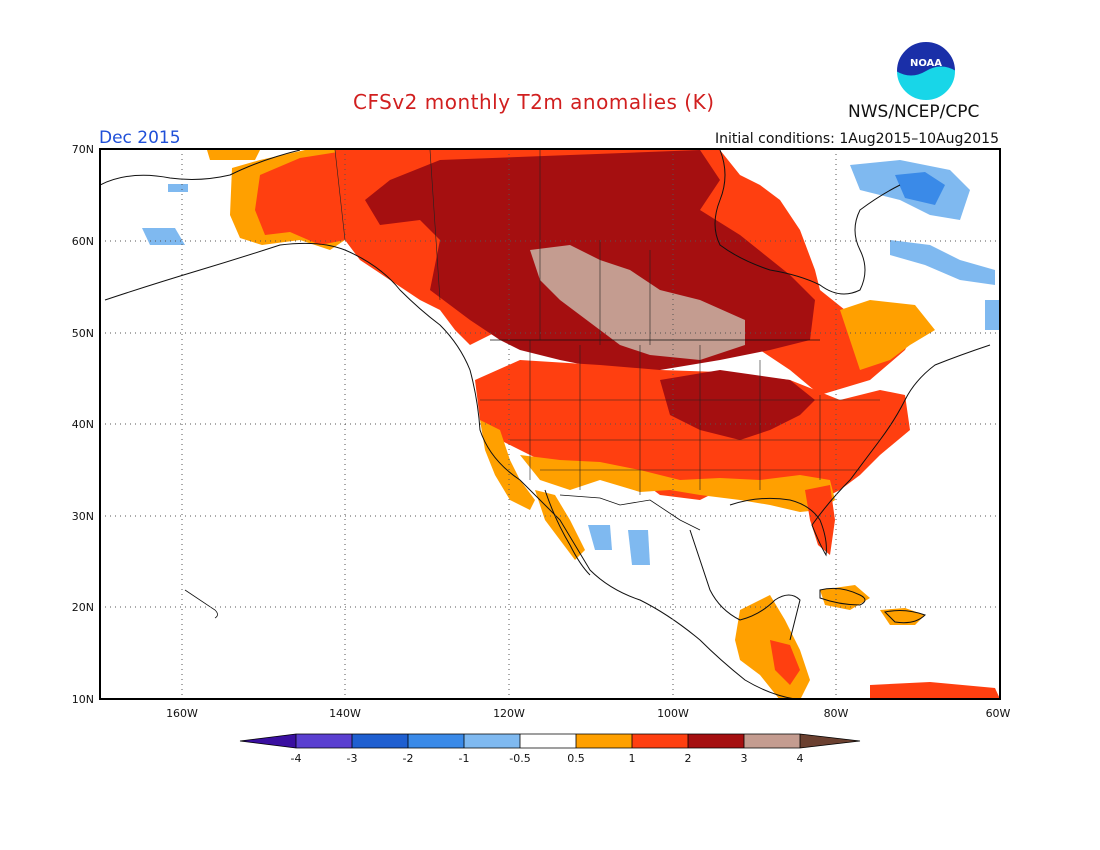 Image resolution: width=1100 pixels, height=850 pixels. What do you see at coordinates (534, 102) in the screenshot?
I see `map-title: CFSv2 monthly T2m anomalies (K)` at bounding box center [534, 102].